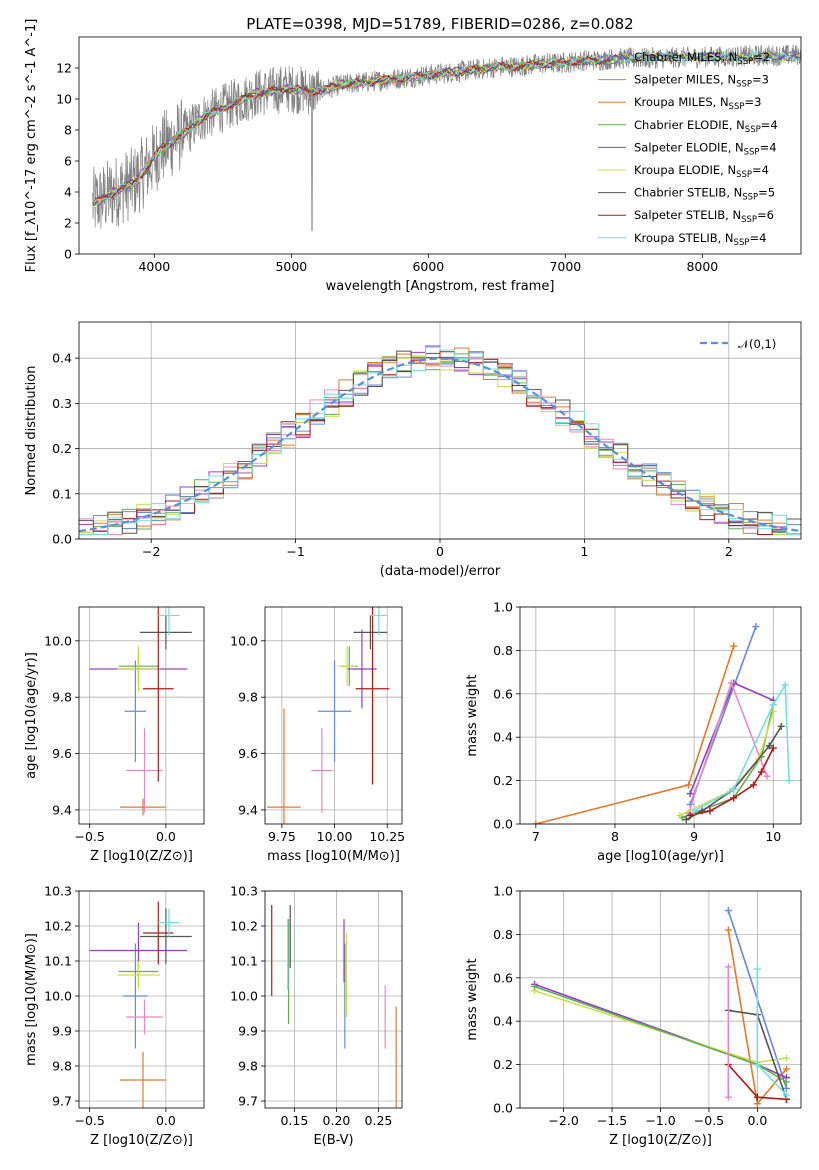 The height and width of the screenshot is (1170, 819). What do you see at coordinates (31, 431) in the screenshot?
I see `y-axis-label: Normed distribution` at bounding box center [31, 431].